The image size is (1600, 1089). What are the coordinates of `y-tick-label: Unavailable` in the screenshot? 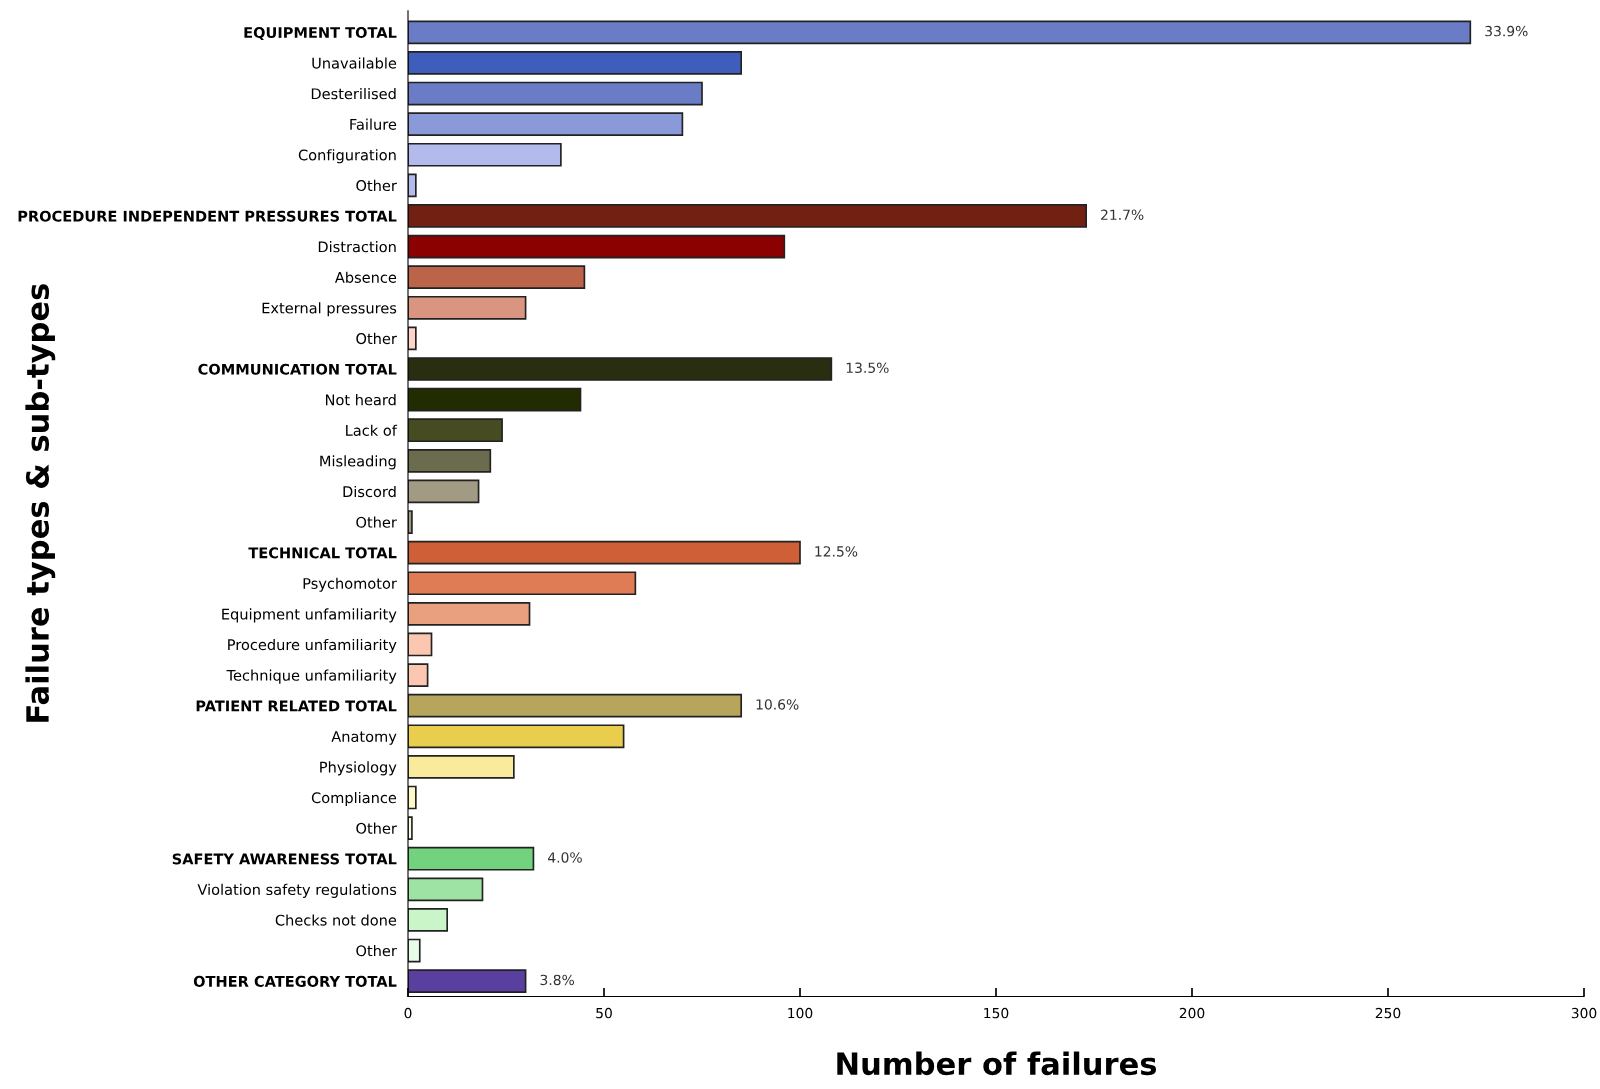 It's located at (354, 63).